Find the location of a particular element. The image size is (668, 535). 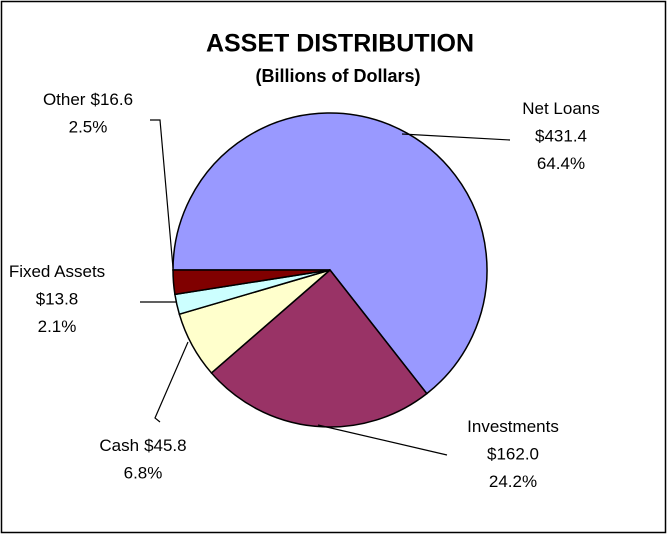

slice-label: Net Loans is located at coordinates (561, 108).